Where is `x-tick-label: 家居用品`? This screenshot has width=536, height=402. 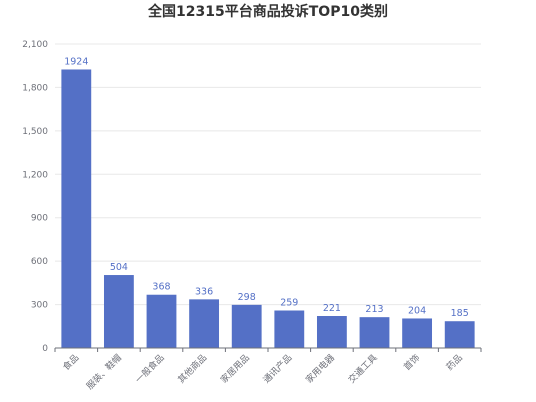
x-tick-label: 家居用品 is located at coordinates (235, 369).